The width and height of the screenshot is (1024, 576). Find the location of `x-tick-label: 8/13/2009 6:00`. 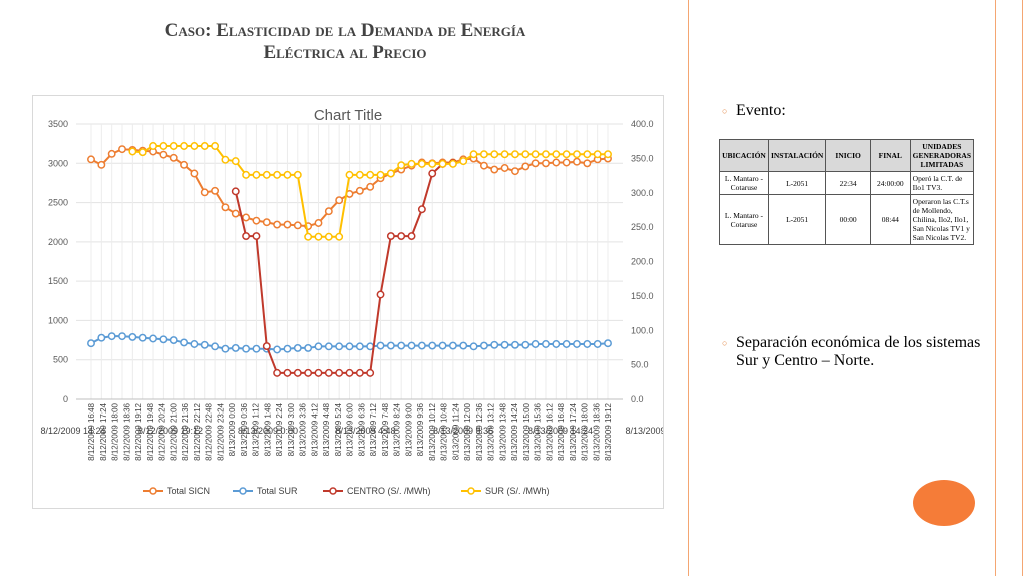

x-tick-label: 8/13/2009 6:00 is located at coordinates (350, 429).